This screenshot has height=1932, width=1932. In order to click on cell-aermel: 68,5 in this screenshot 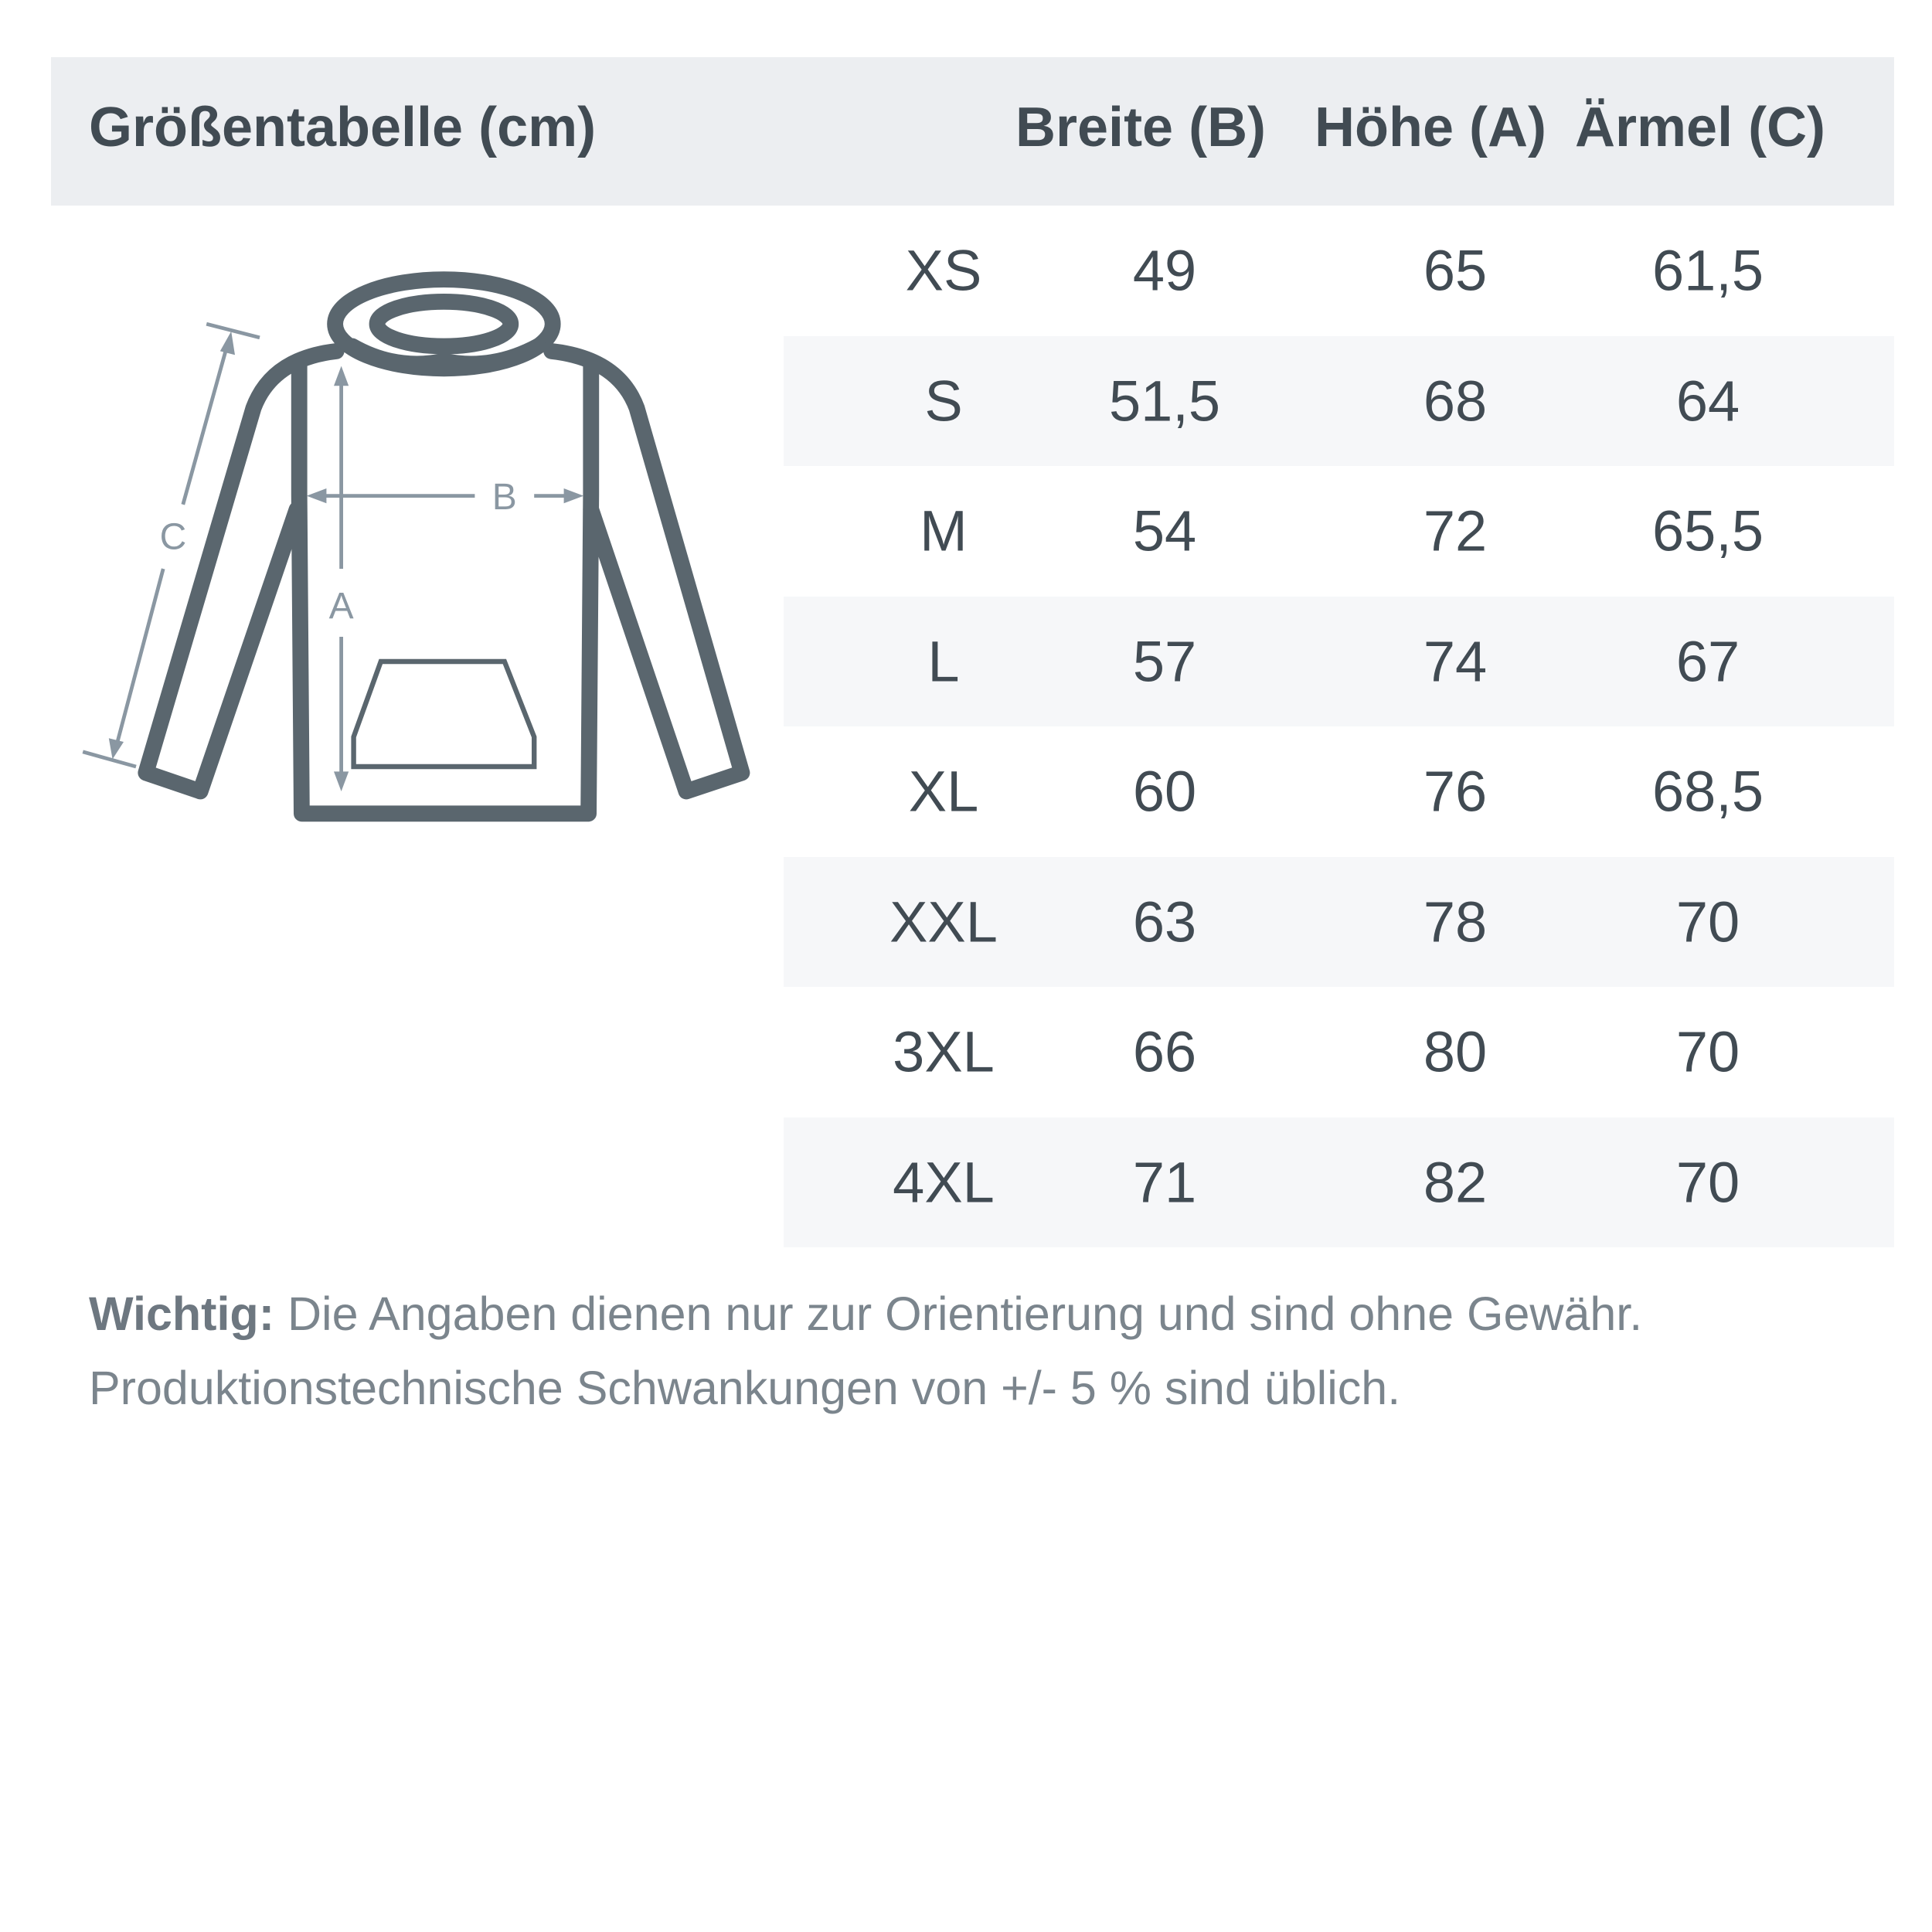, I will do `click(1708, 792)`.